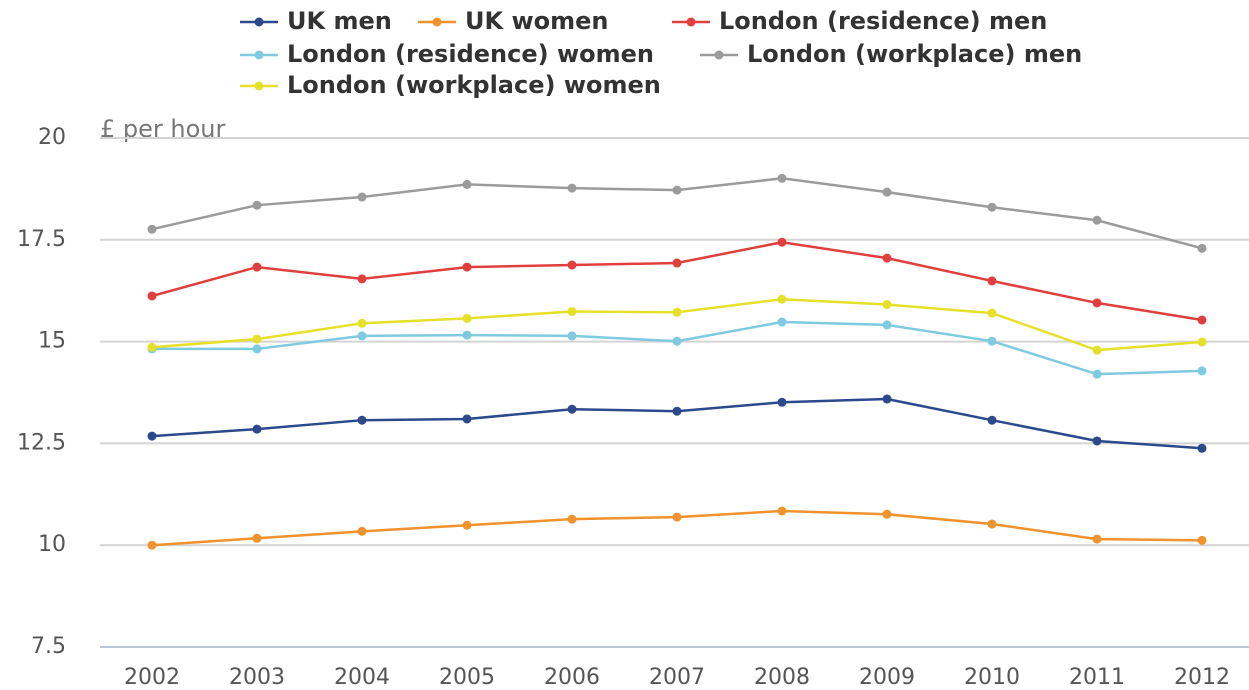  What do you see at coordinates (1097, 677) in the screenshot?
I see `x-tick-label: 2011` at bounding box center [1097, 677].